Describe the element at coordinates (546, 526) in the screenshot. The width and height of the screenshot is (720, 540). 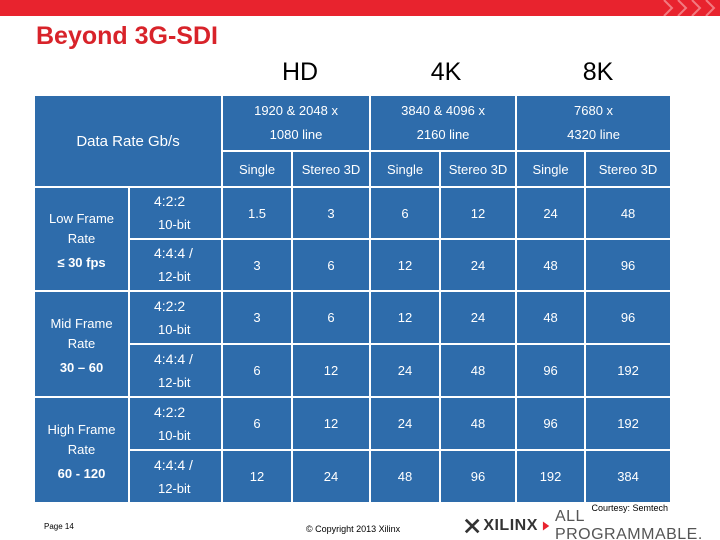
I see `chevron-right-icon` at that location.